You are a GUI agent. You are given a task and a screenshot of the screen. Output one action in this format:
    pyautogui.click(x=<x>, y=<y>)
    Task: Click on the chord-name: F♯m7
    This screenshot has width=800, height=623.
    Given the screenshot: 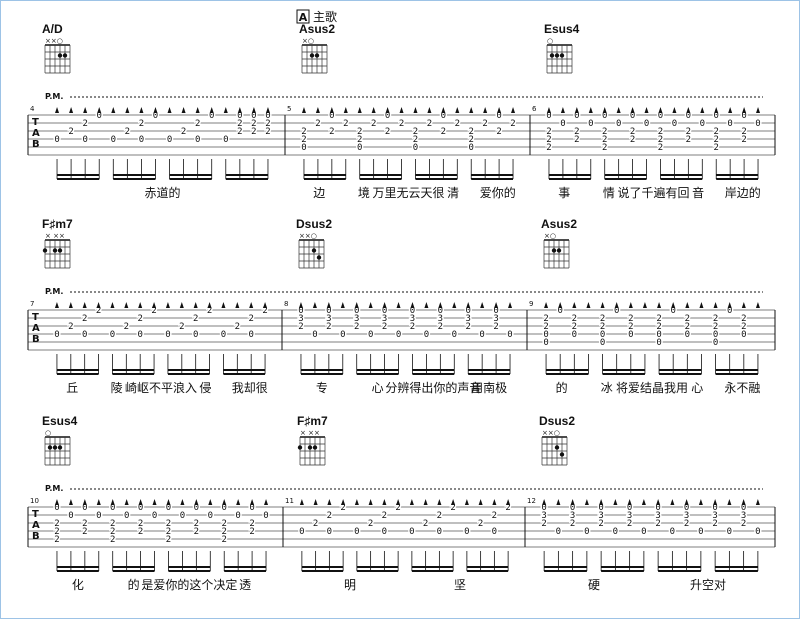 What is the action you would take?
    pyautogui.click(x=312, y=421)
    